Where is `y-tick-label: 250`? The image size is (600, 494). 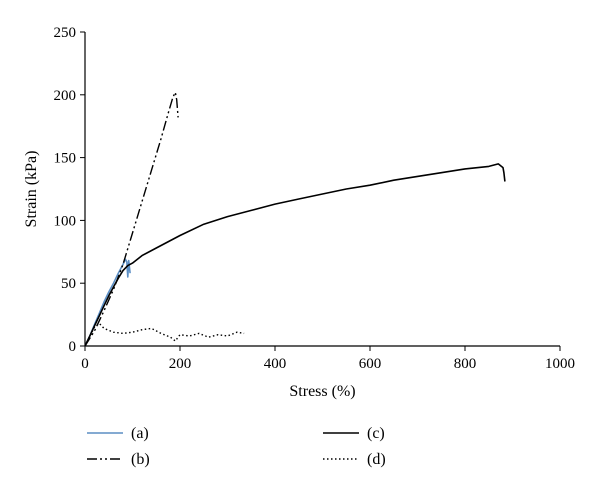 y-tick-label: 250 is located at coordinates (65, 33).